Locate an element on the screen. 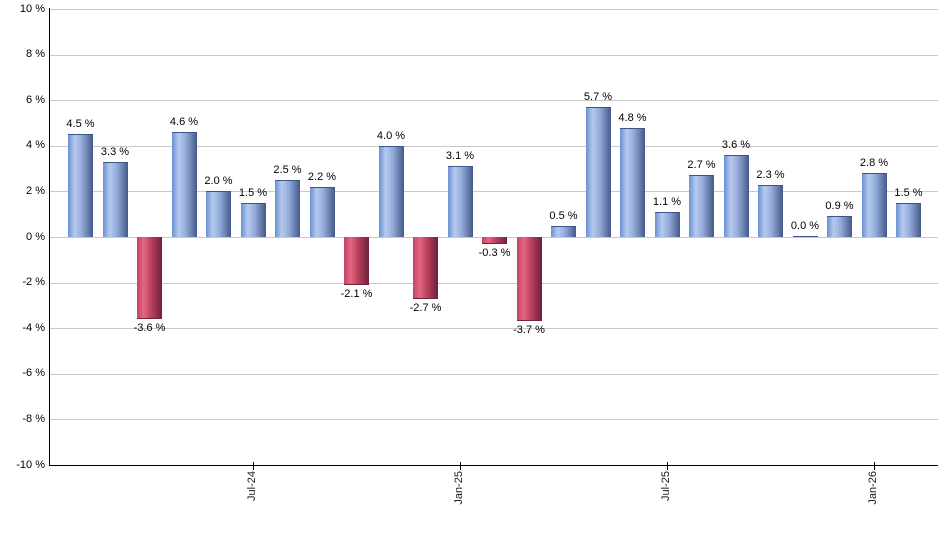 The width and height of the screenshot is (940, 550). bar-value-label: -2.1 % is located at coordinates (356, 293).